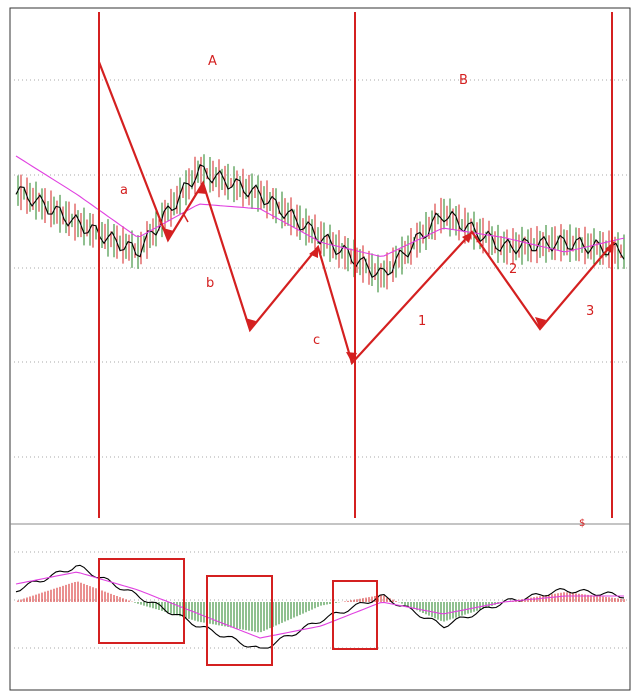  I want to click on price-series-line, so click(320, 206).